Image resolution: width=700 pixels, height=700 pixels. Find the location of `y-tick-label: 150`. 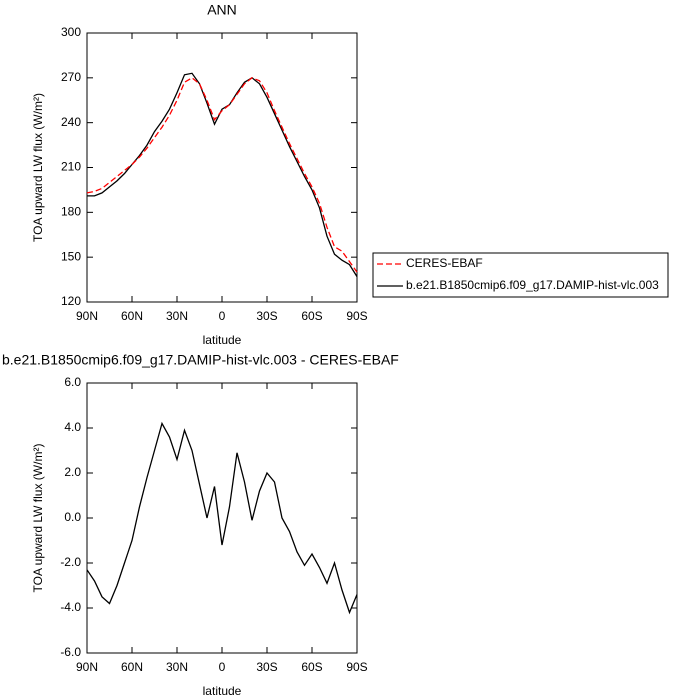

y-tick-label: 150 is located at coordinates (71, 256).